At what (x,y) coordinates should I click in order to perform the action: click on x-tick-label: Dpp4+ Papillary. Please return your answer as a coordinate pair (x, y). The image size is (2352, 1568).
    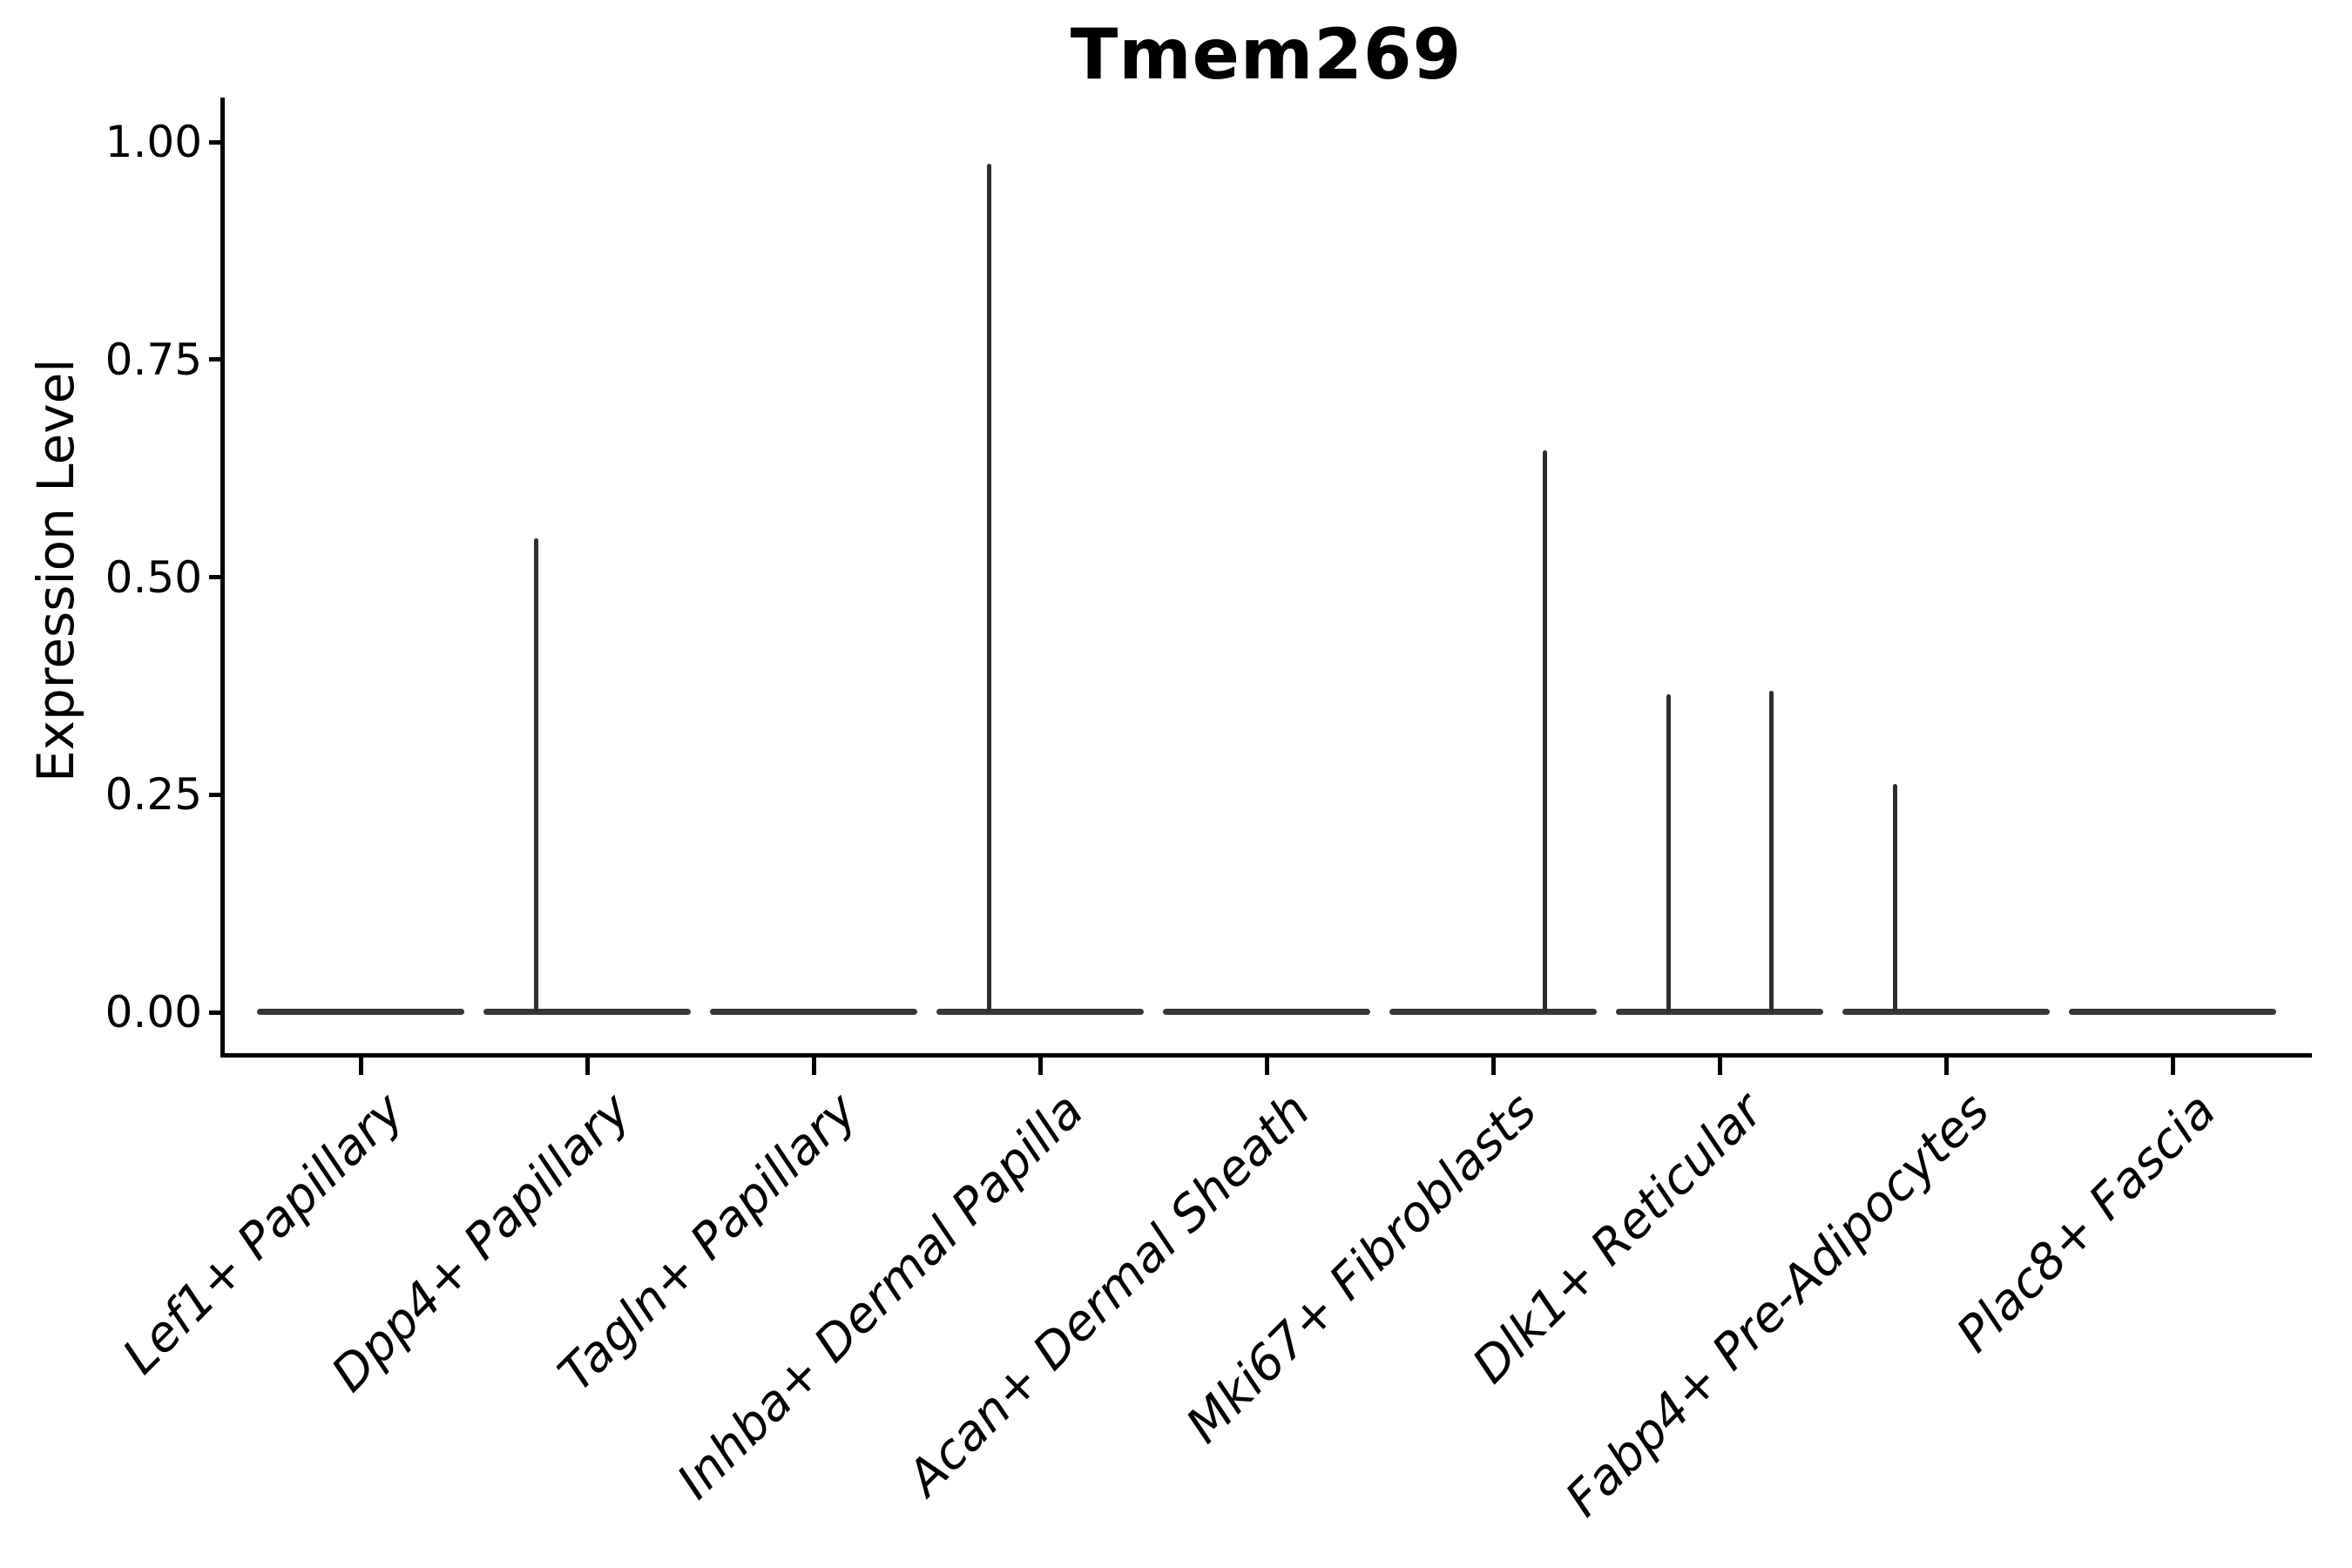
    Looking at the image, I should click on (481, 1242).